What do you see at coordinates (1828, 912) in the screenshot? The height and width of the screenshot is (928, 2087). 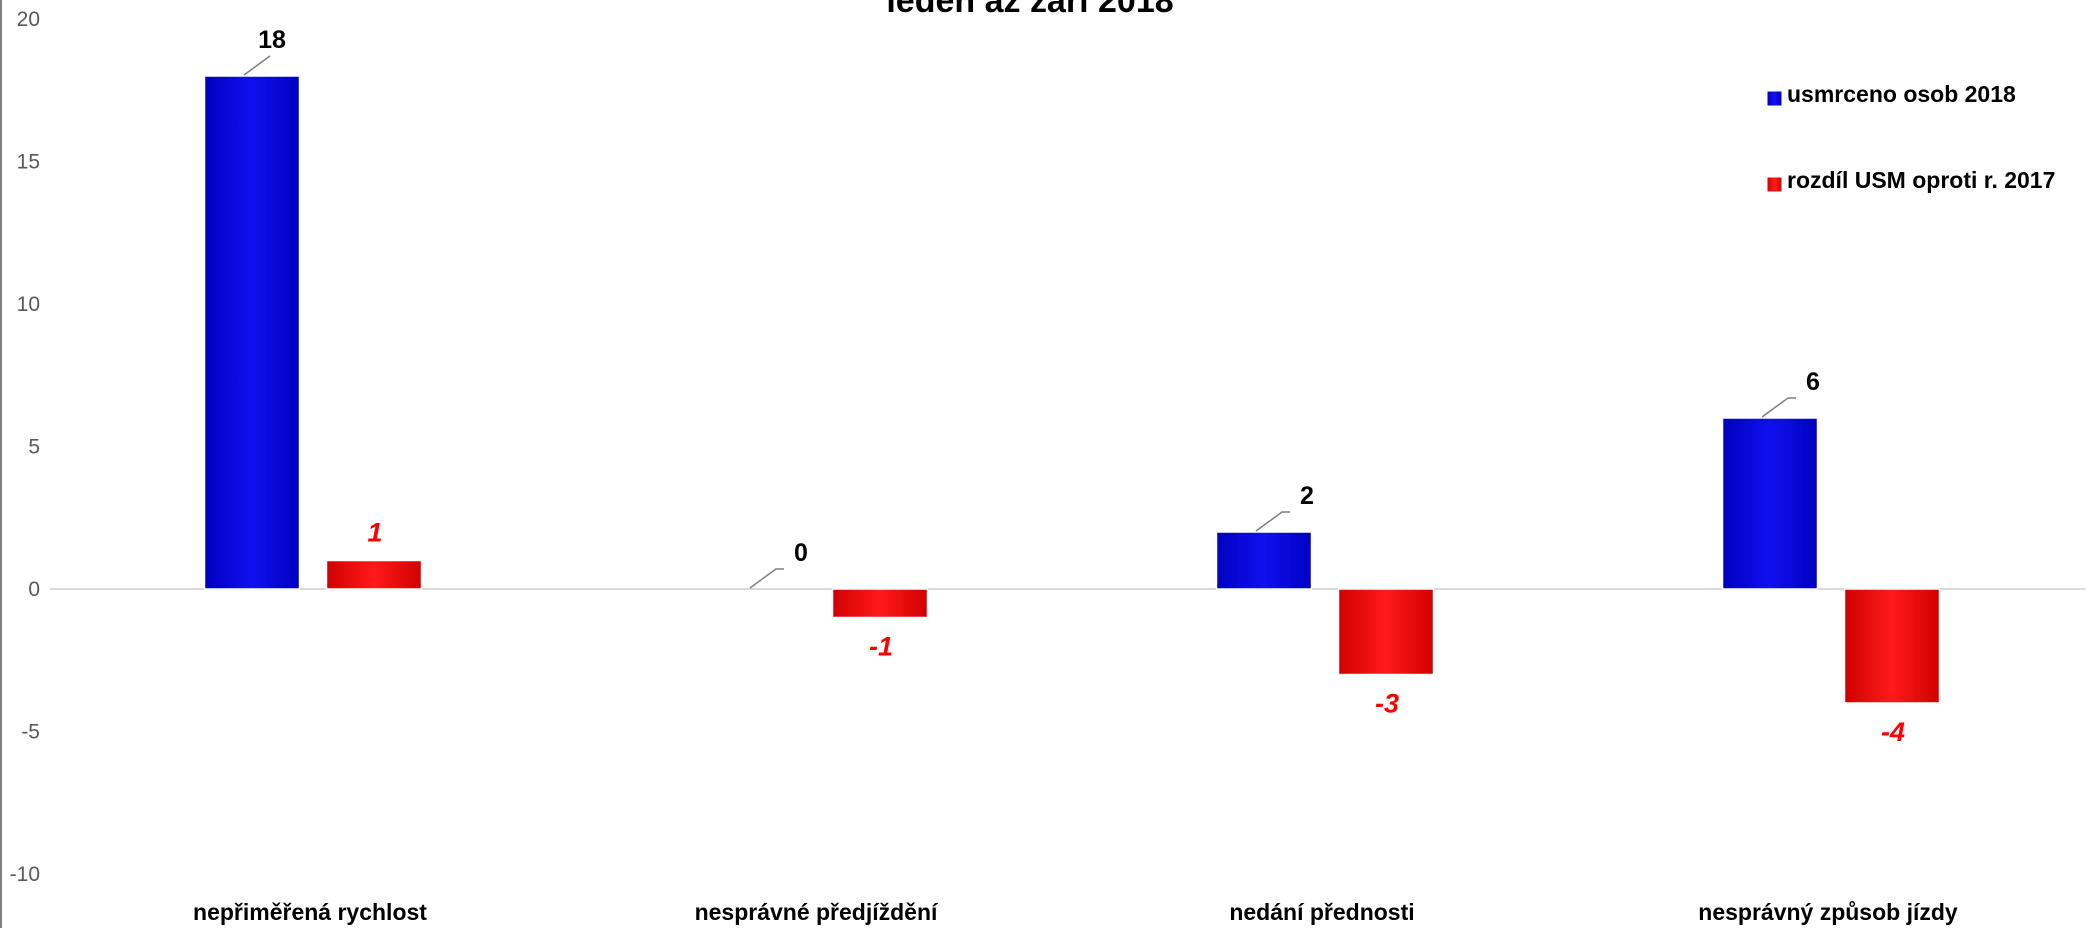 I see `category-label: nesprávný způsob jízdy` at bounding box center [1828, 912].